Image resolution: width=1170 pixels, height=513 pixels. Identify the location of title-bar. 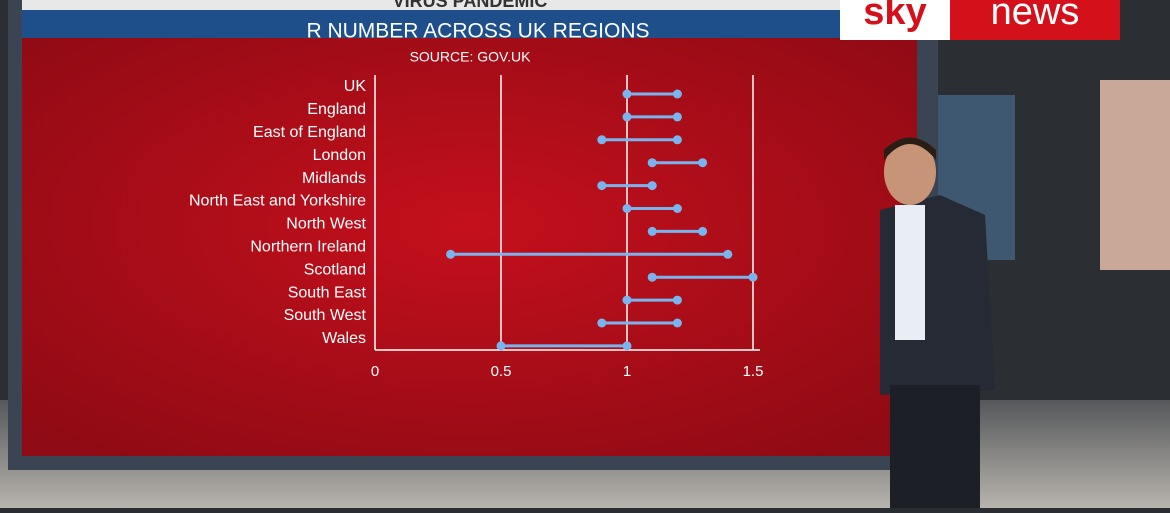
(469, 25).